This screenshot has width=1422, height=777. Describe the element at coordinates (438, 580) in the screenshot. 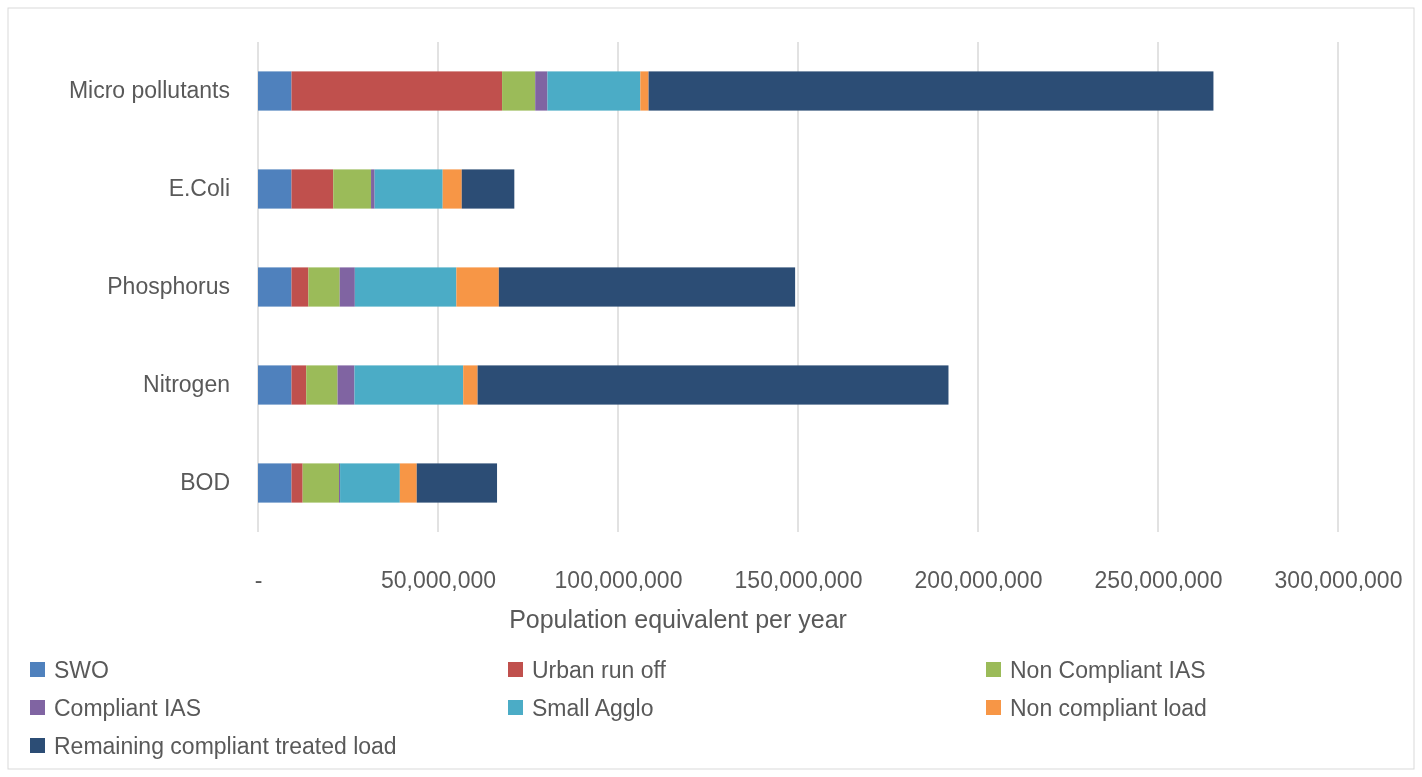

I see `x-tick-label: 50,000,000` at that location.